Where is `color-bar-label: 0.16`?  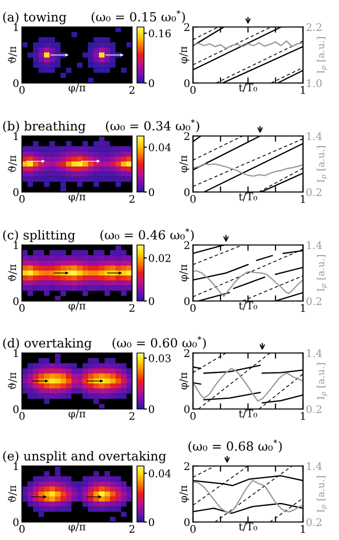
color-bar-label: 0.16 is located at coordinates (159, 33).